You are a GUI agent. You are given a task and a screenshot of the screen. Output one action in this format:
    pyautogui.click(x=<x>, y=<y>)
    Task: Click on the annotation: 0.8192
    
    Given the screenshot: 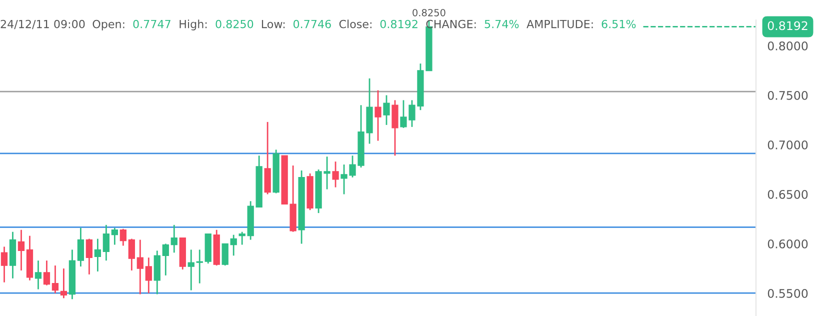 What is the action you would take?
    pyautogui.click(x=399, y=24)
    